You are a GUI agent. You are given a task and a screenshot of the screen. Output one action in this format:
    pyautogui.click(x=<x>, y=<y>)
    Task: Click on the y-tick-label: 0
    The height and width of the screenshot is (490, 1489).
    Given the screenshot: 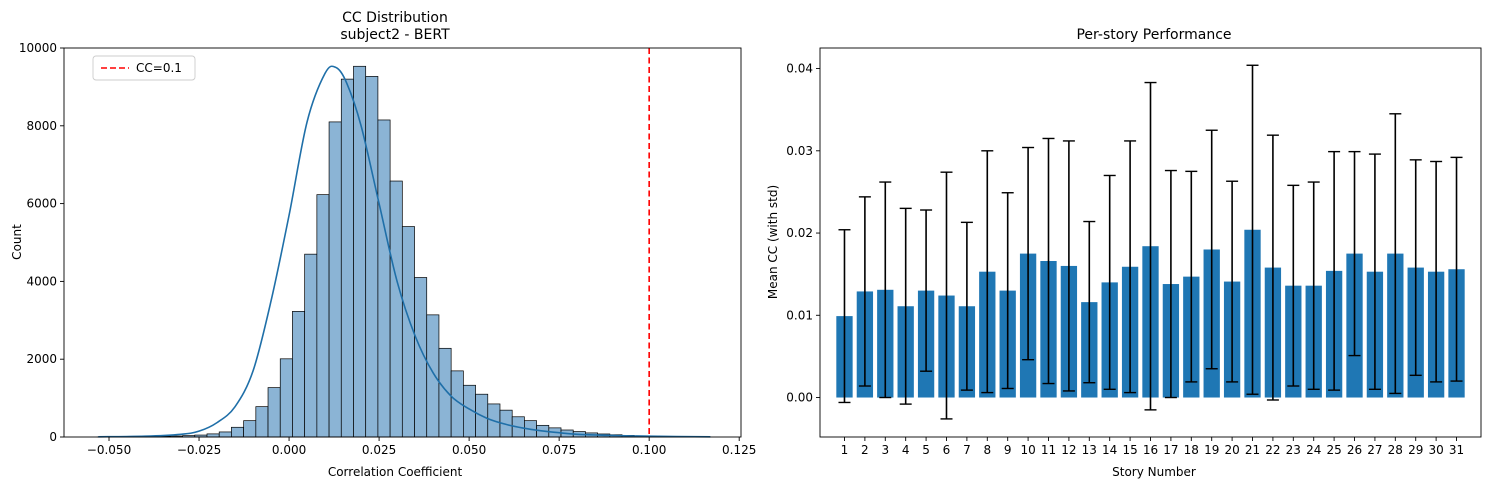 What is the action you would take?
    pyautogui.click(x=53, y=437)
    